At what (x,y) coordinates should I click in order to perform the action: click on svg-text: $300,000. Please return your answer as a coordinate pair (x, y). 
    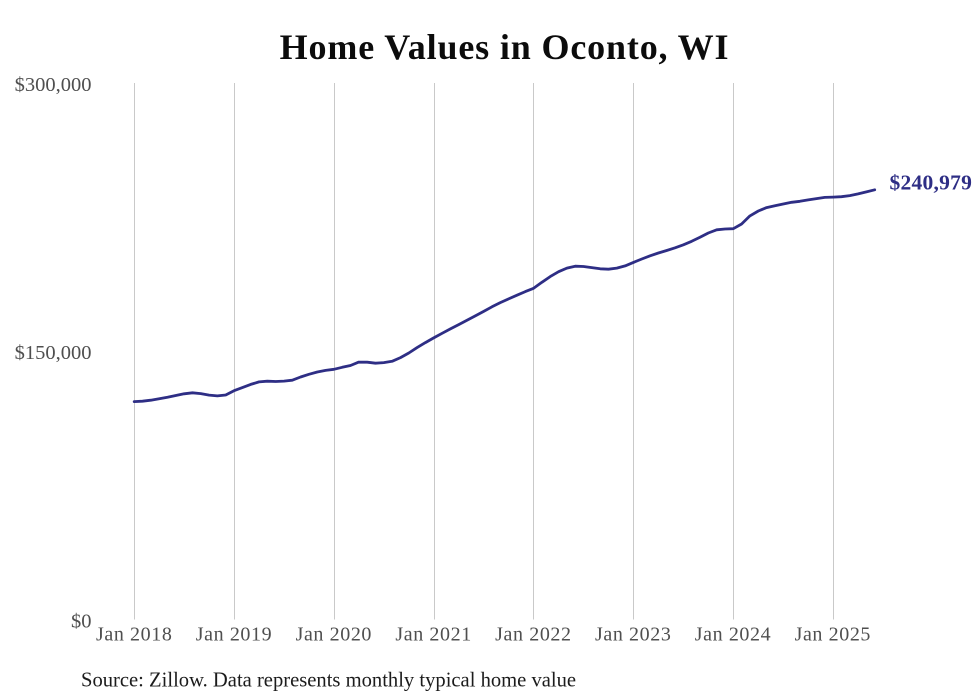
    Looking at the image, I should click on (53, 85).